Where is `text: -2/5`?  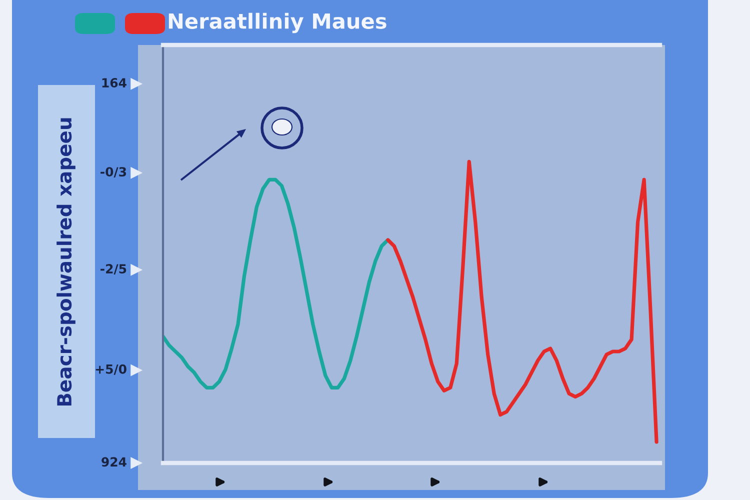
text: -2/5 is located at coordinates (113, 269).